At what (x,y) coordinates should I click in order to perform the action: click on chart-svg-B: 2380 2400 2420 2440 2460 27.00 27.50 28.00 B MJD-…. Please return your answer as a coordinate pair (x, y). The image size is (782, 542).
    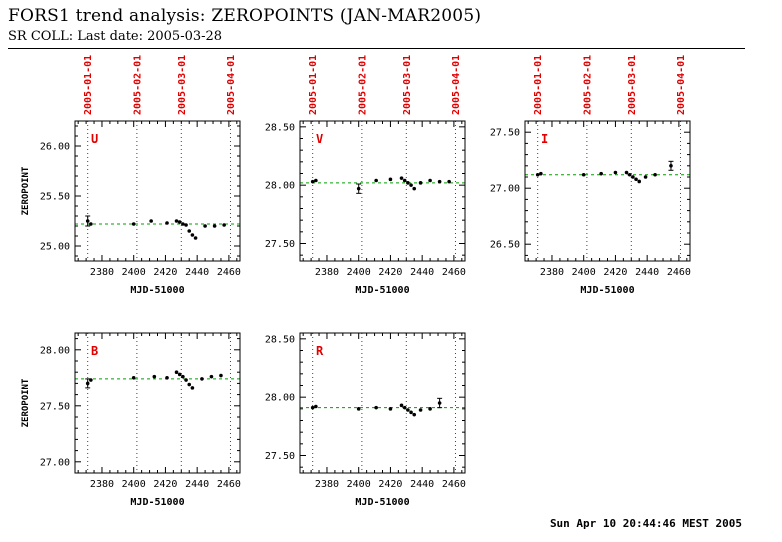
    Looking at the image, I should click on (131, 420).